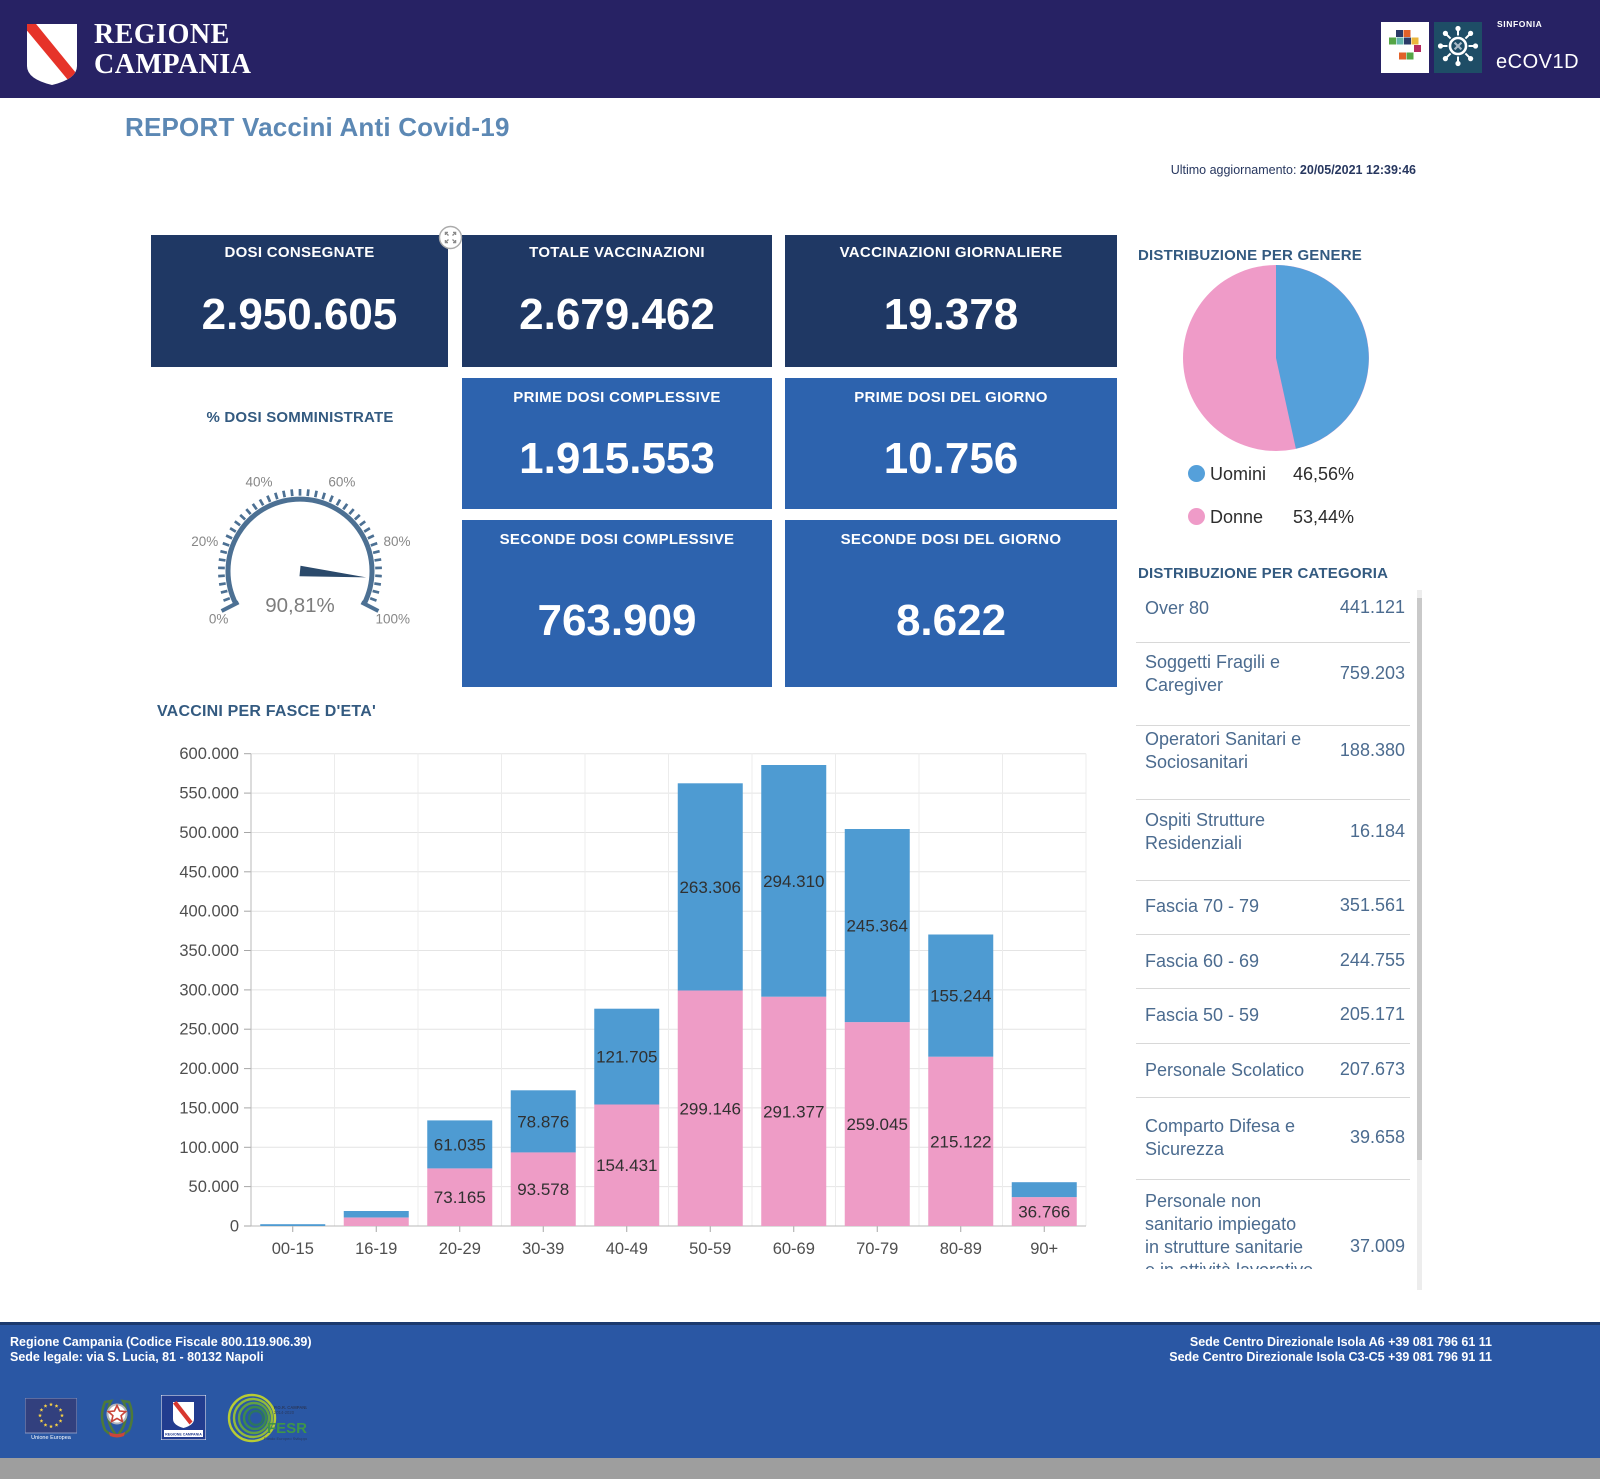 Image resolution: width=1600 pixels, height=1479 pixels. Describe the element at coordinates (209, 1030) in the screenshot. I see `svg-text: 250.000` at that location.